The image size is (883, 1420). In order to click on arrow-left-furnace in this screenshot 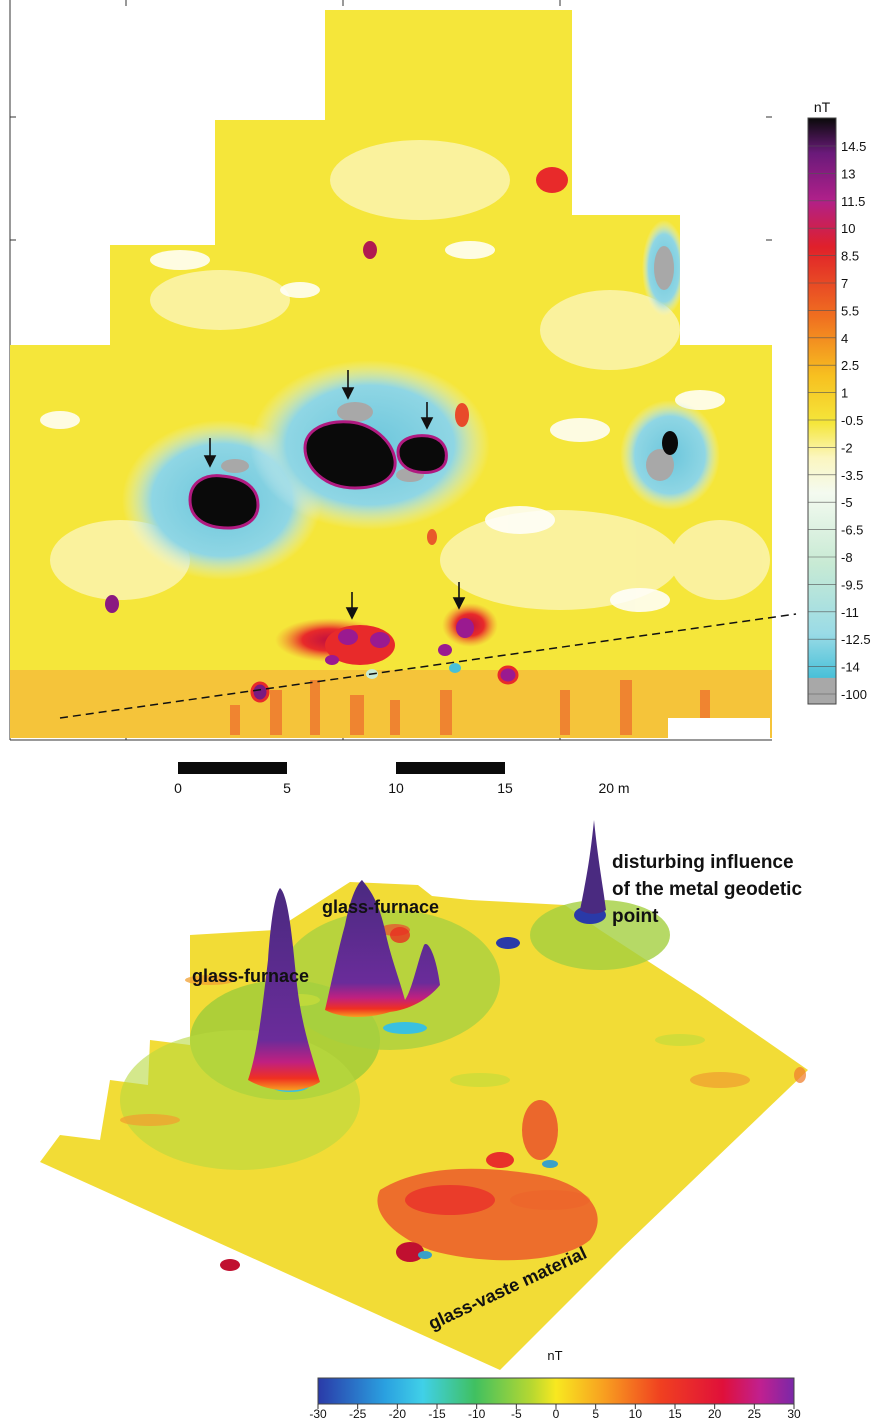, I will do `click(210, 453)`.